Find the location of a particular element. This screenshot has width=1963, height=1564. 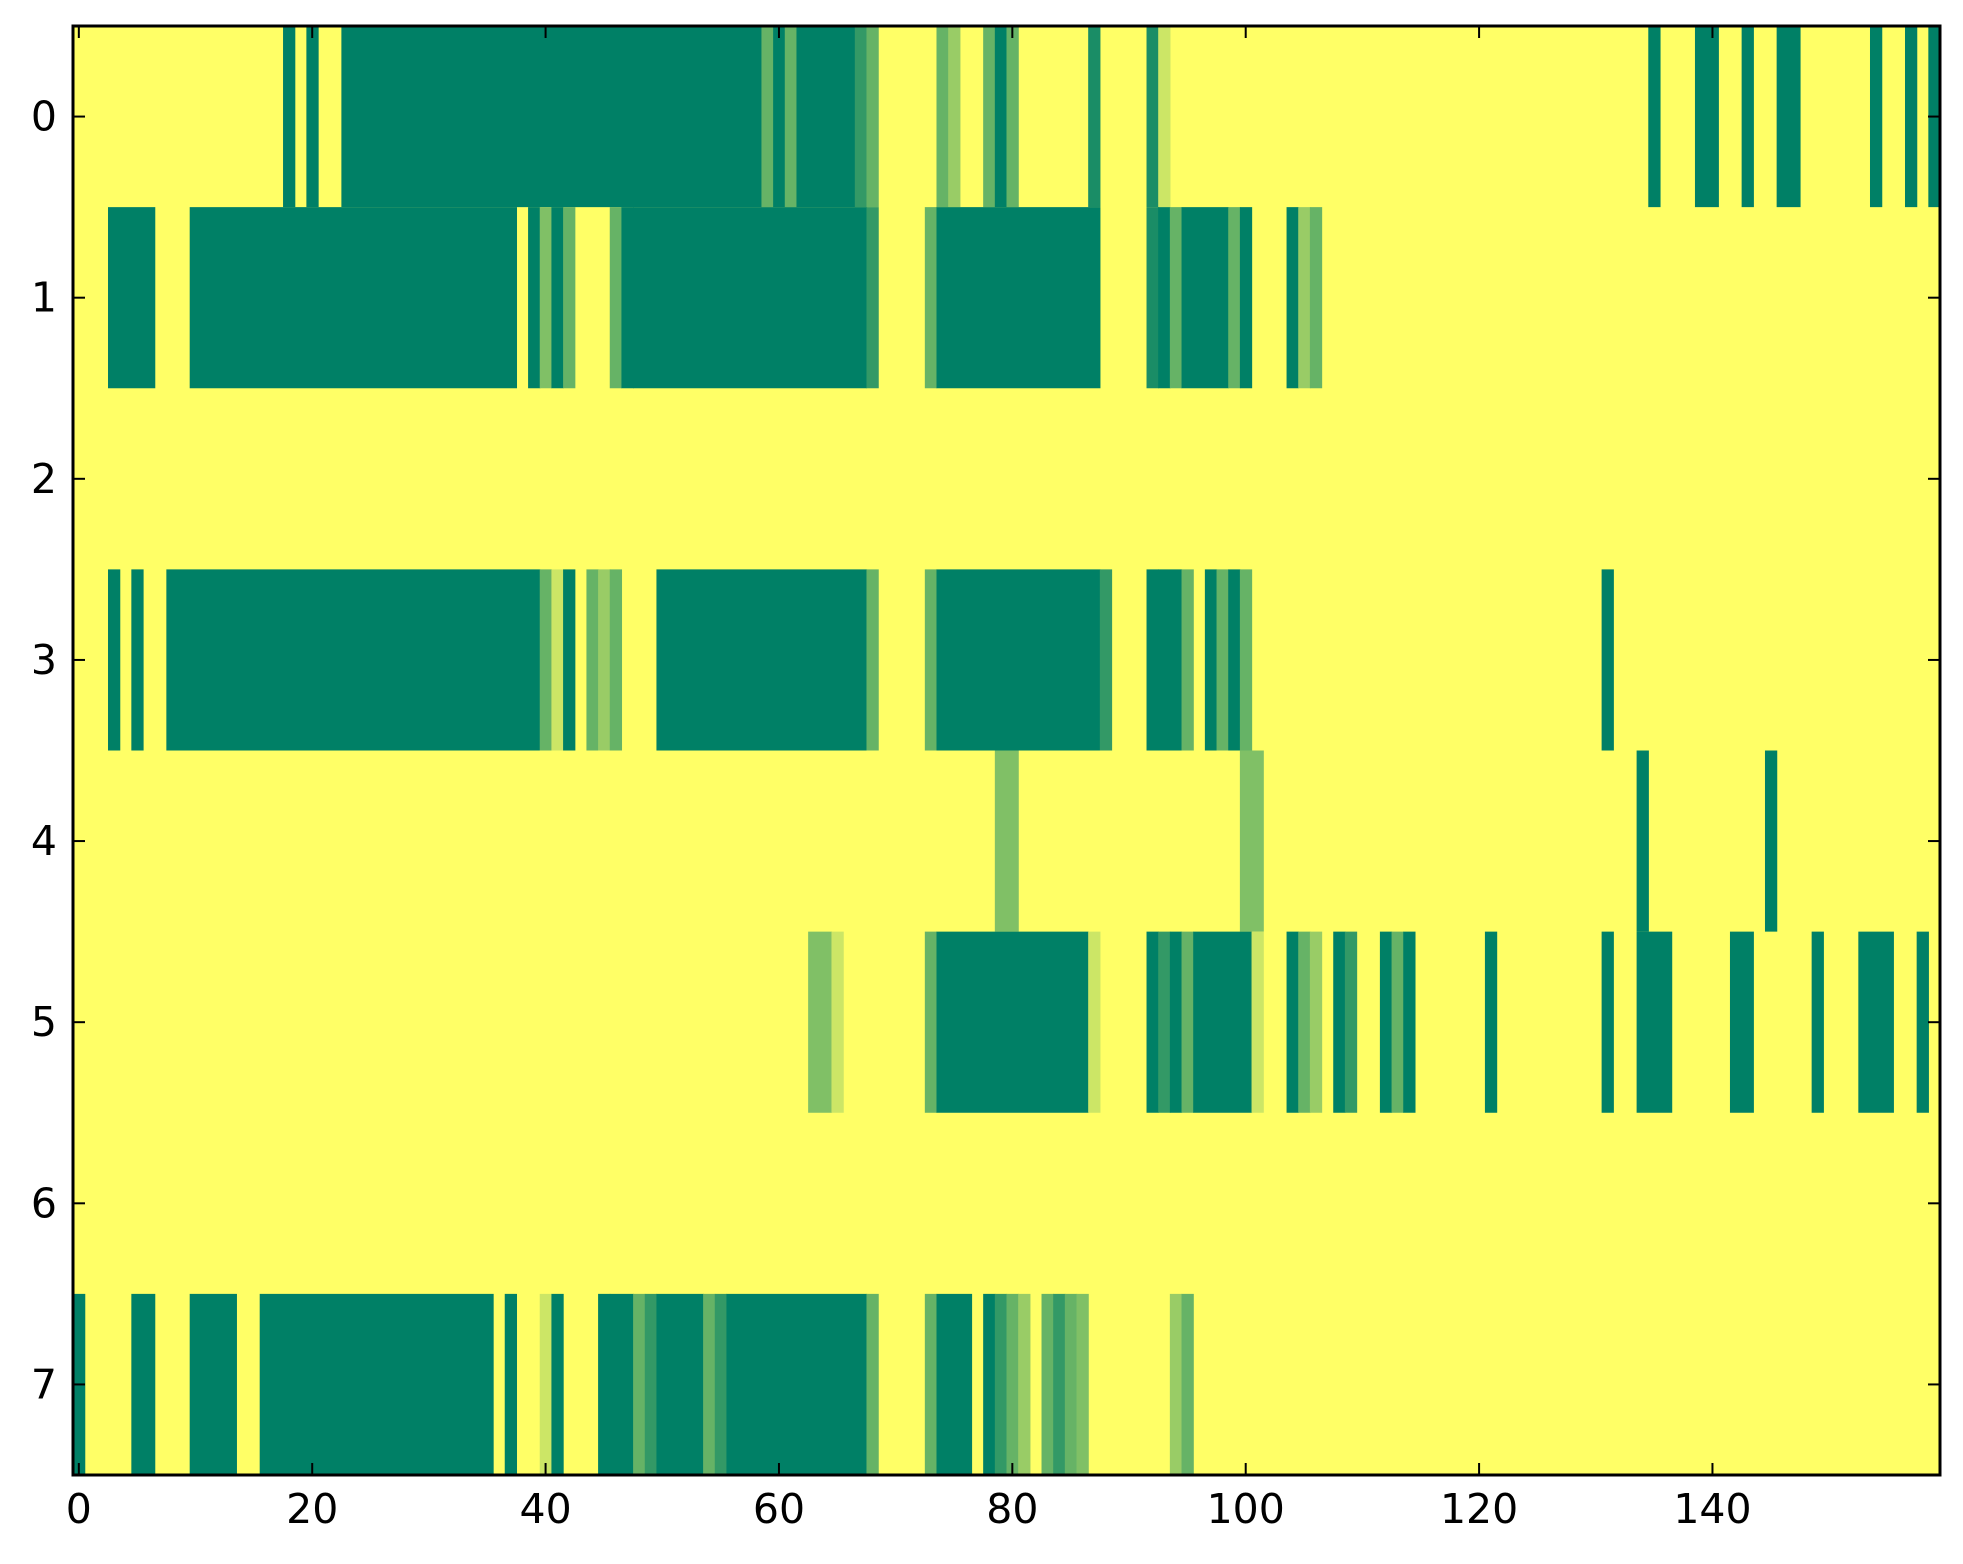

x-tick-label: 140 is located at coordinates (1712, 1509).